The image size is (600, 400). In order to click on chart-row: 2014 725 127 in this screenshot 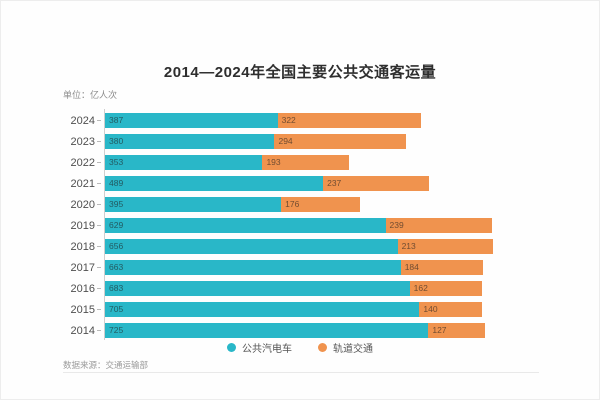, I will do `click(300, 330)`.